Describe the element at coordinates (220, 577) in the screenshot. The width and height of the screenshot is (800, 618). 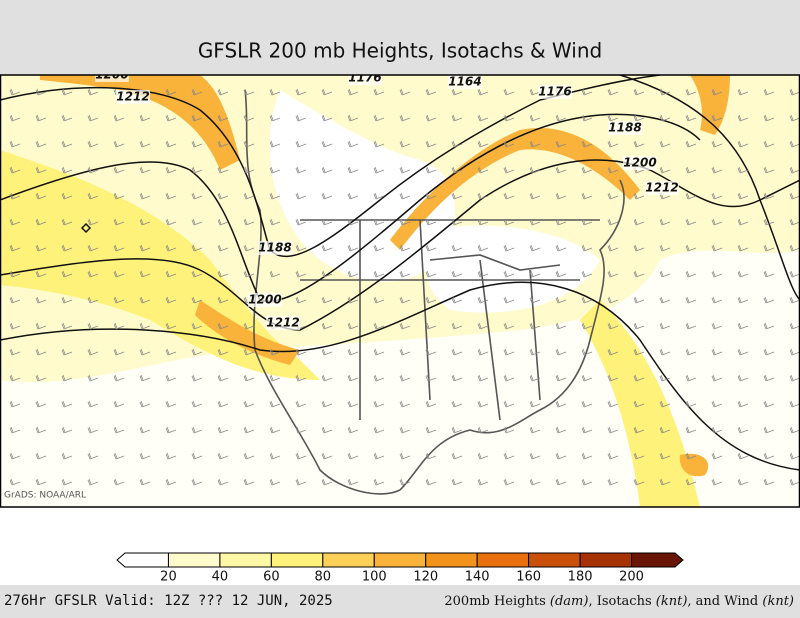
I see `colorbar-label: 40` at that location.